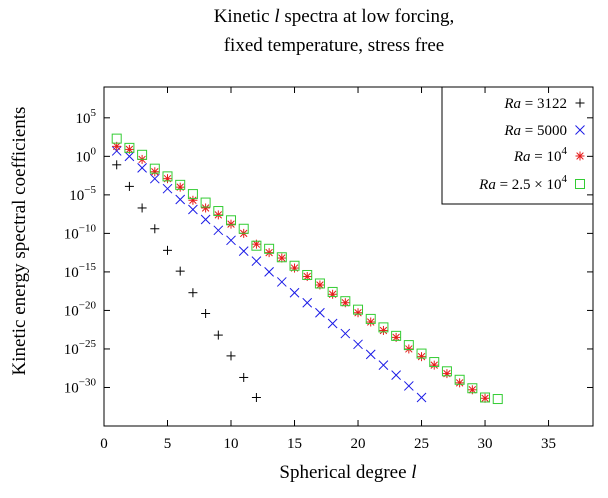 Image resolution: width=608 pixels, height=498 pixels. I want to click on x-tick-label: 10, so click(231, 444).